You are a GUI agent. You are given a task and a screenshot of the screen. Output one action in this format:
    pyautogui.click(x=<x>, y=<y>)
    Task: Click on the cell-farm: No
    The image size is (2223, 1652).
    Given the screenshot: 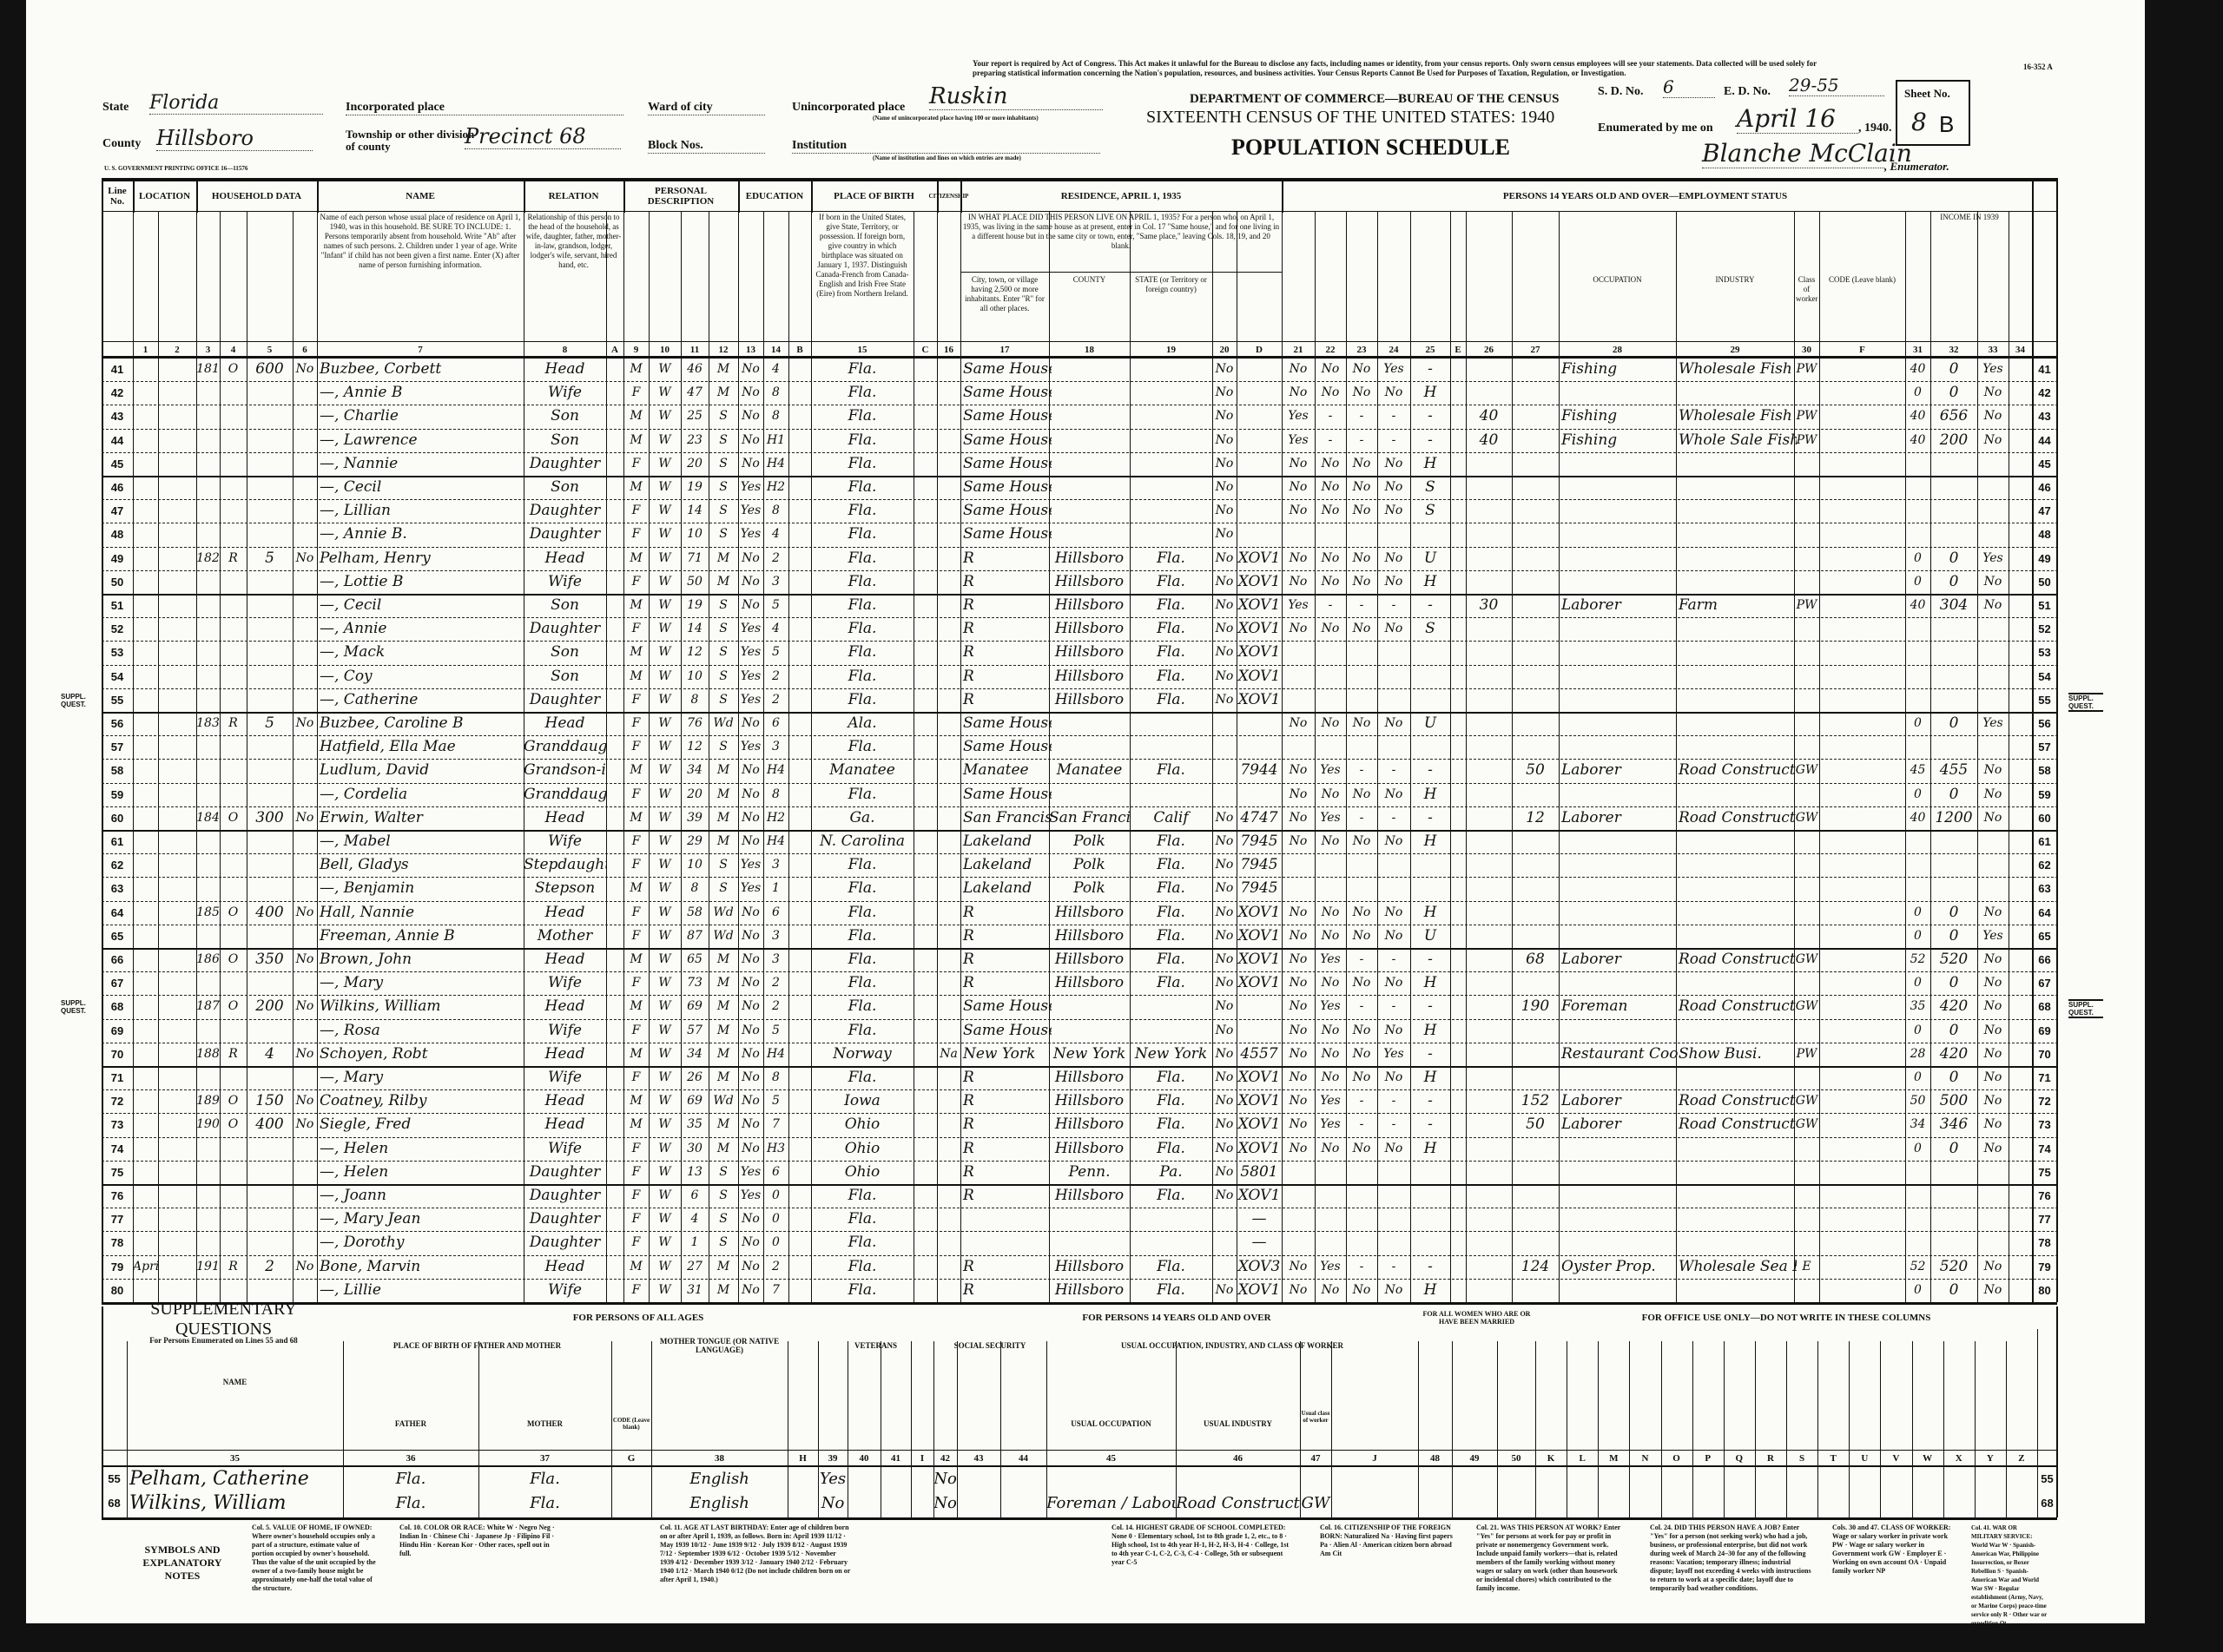 What is the action you would take?
    pyautogui.click(x=304, y=369)
    